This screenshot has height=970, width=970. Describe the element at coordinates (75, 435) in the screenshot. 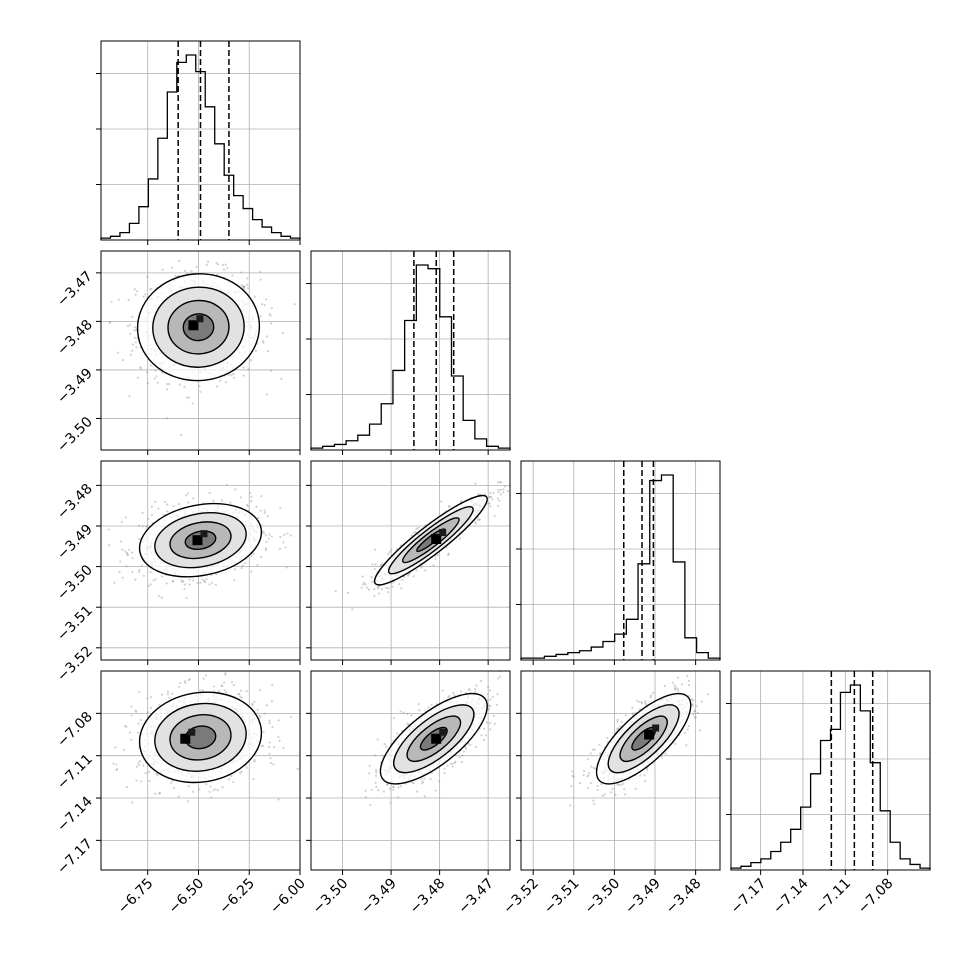

I see `y-tick-label: −3.50` at that location.